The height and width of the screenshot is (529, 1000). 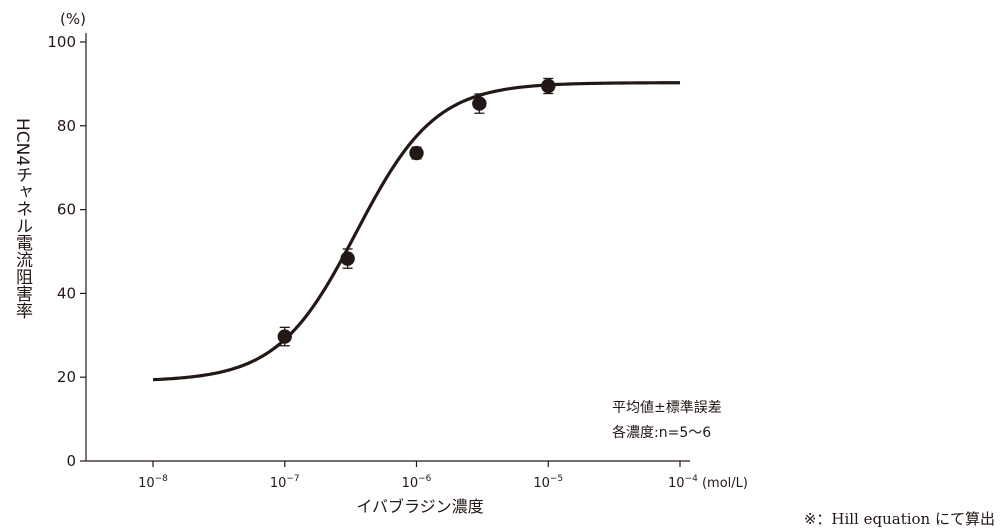 What do you see at coordinates (443, 476) in the screenshot?
I see `x-ticks: 10⁻⁸ 10⁻⁷ 10⁻⁶ 10⁻⁵ 10⁻⁴ (mol/L)` at bounding box center [443, 476].